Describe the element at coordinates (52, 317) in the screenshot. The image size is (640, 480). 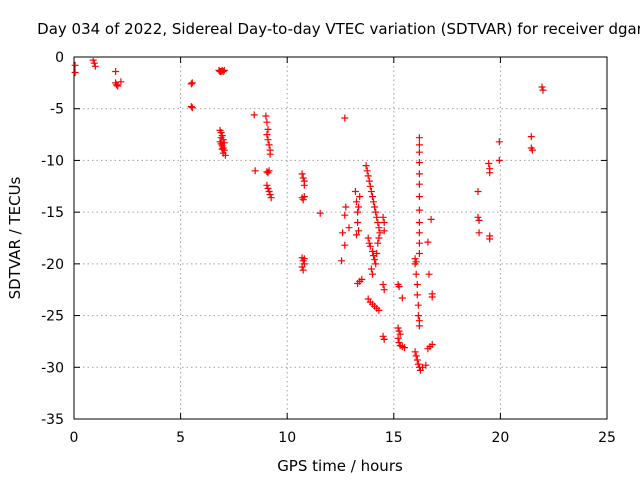
I see `y-tick-label: -25` at that location.